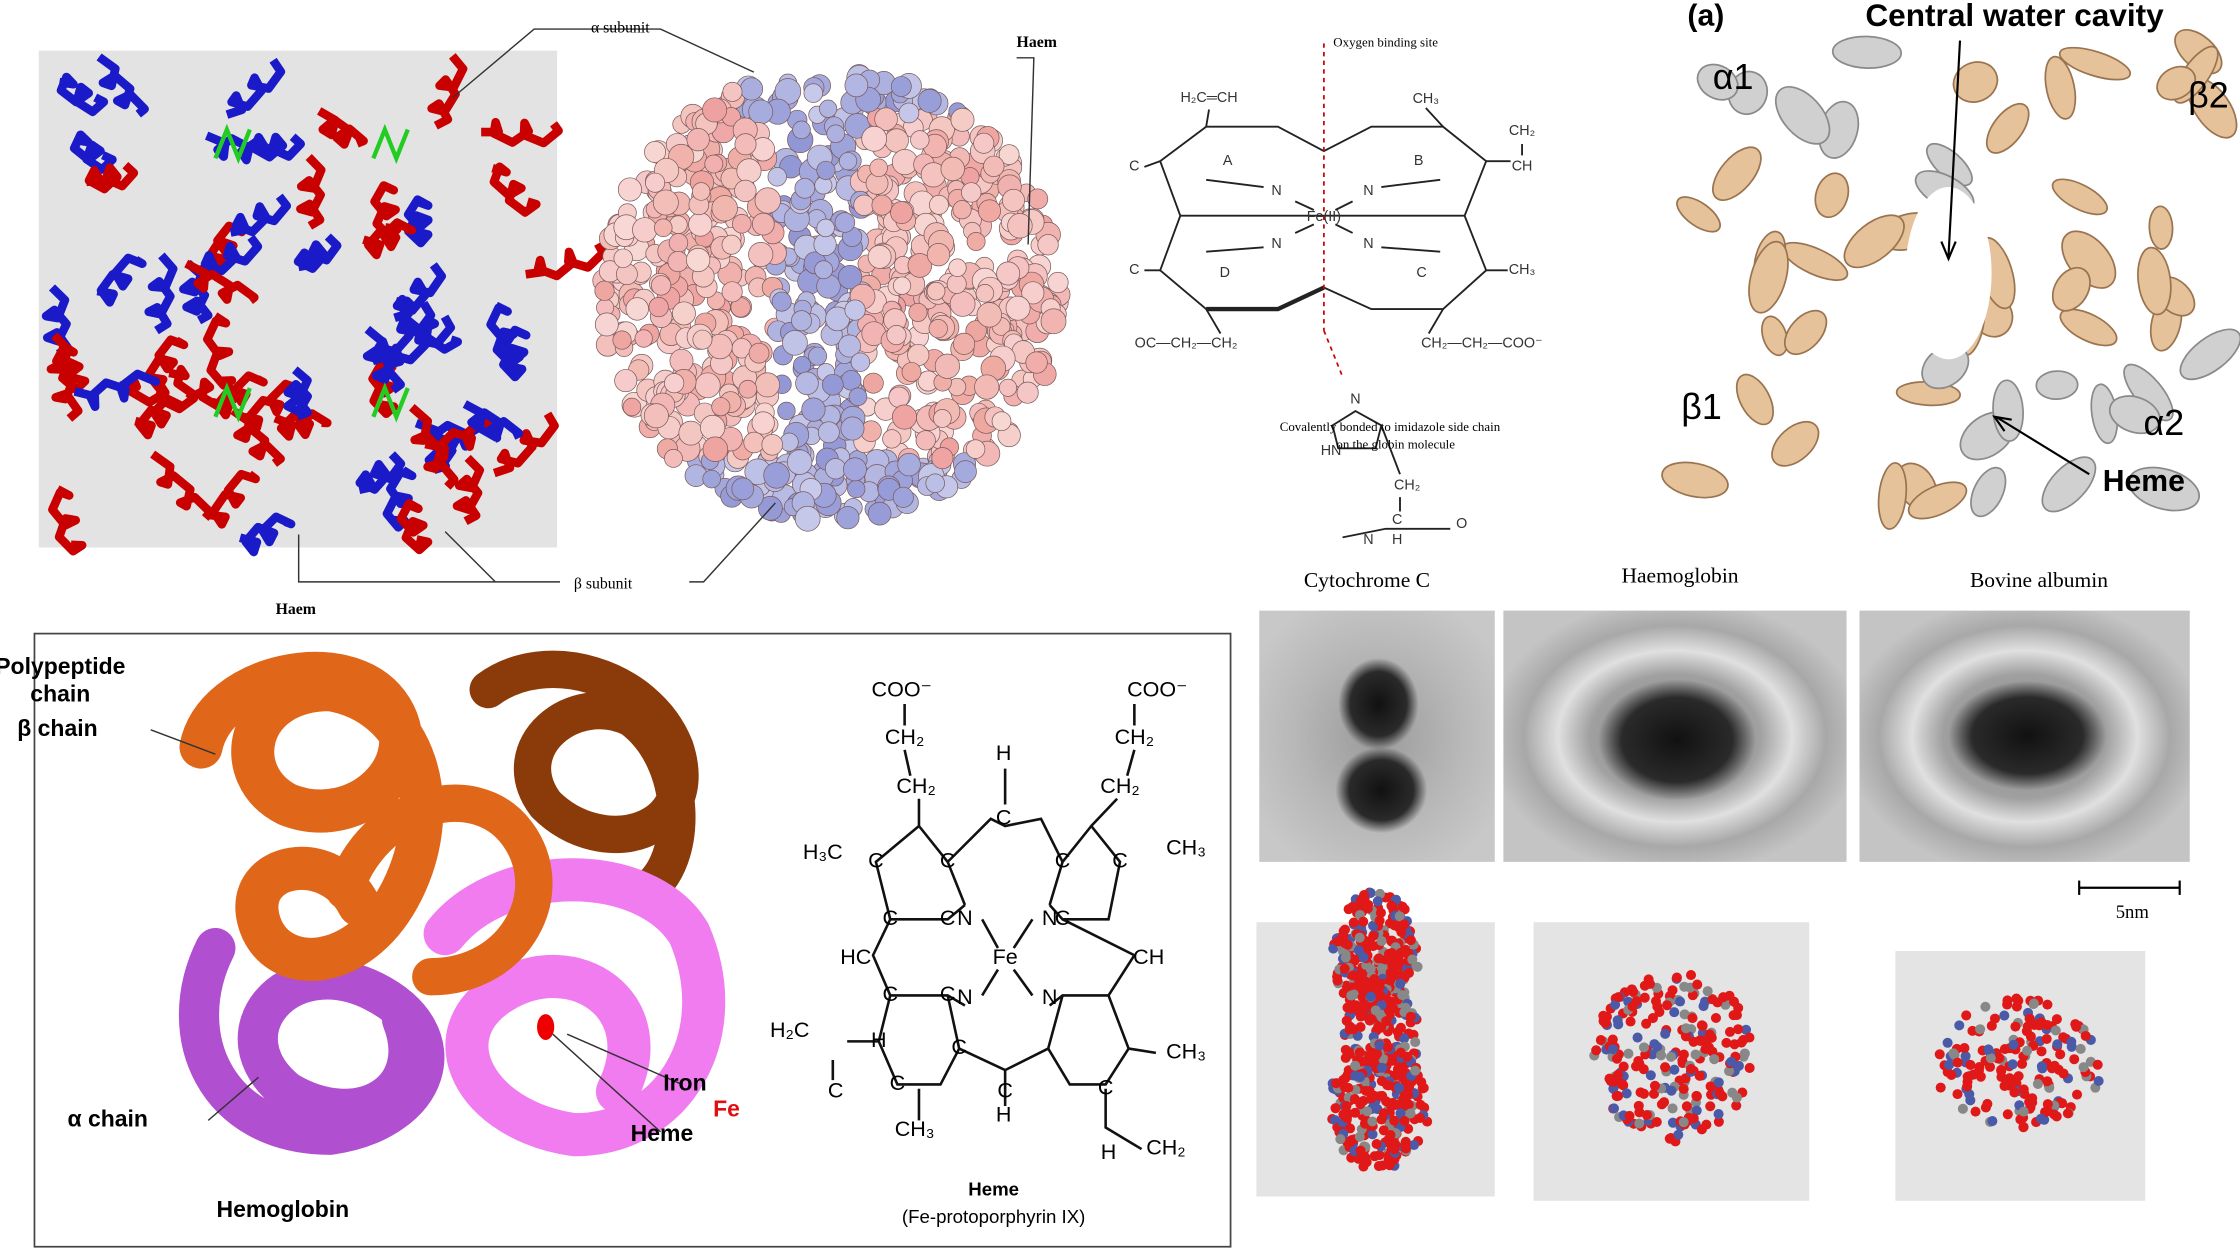 Image resolution: width=2240 pixels, height=1260 pixels. Describe the element at coordinates (232, 144) in the screenshot. I see `haem-group` at that location.